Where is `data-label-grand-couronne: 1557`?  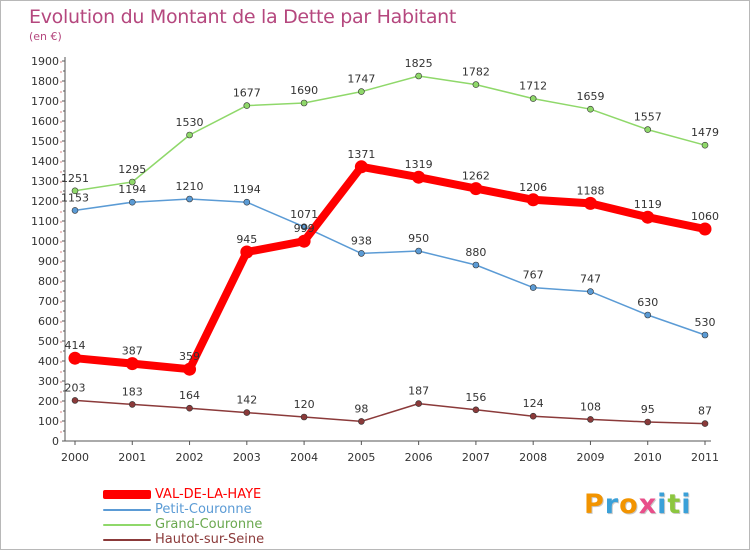 data-label-grand-couronne: 1557 is located at coordinates (648, 117).